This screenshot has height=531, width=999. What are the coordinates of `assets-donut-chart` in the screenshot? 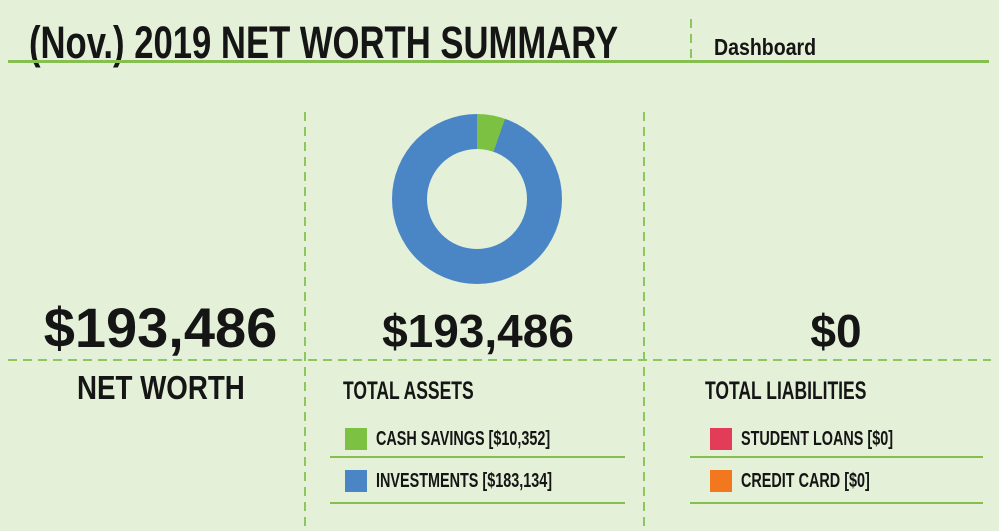 It's located at (477, 199).